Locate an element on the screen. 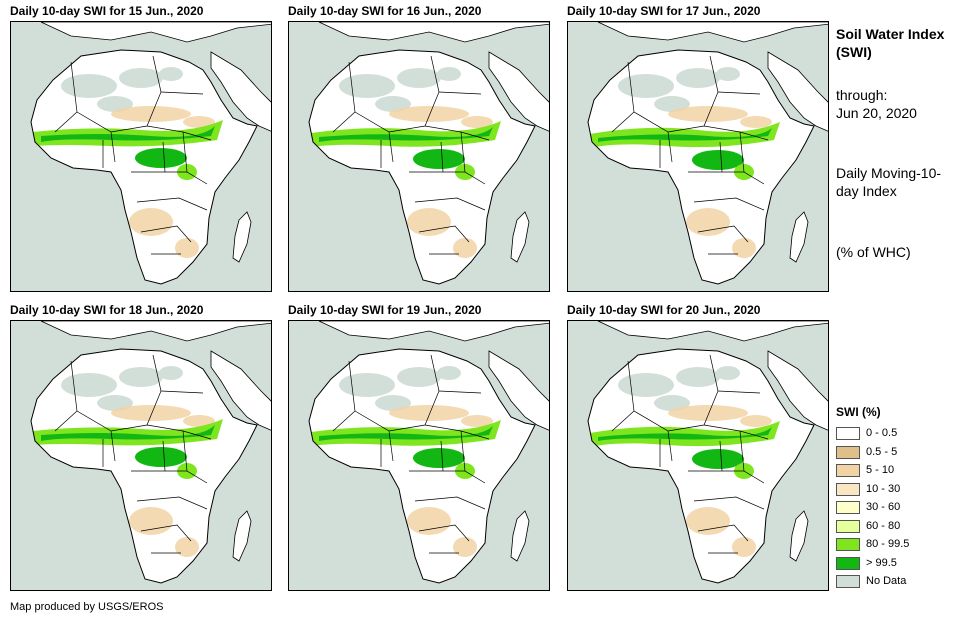 This screenshot has width=967, height=626. through-date: Jun 20, 2020 is located at coordinates (876, 113).